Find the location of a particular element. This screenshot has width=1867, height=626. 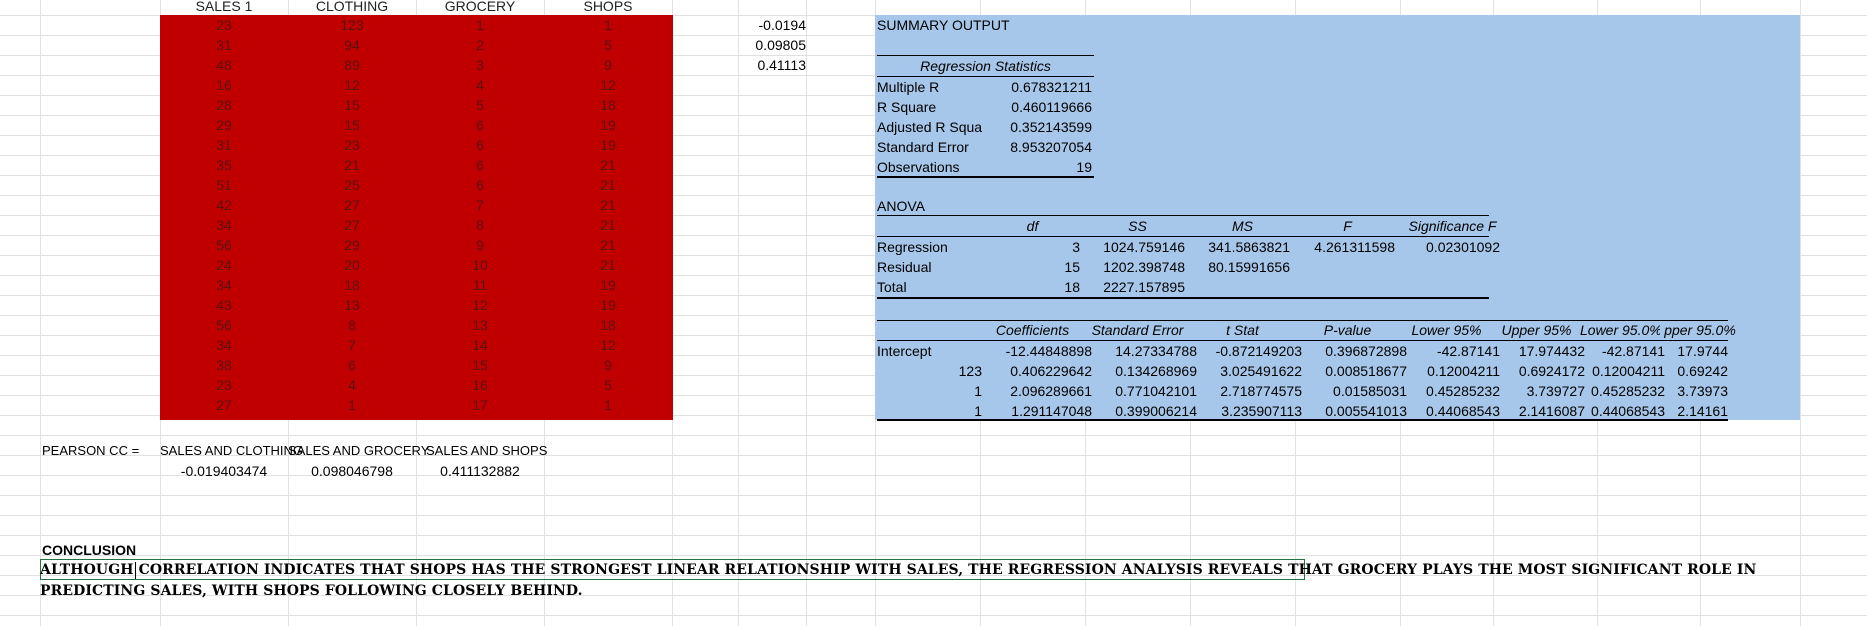

header-grocery: GROCERY is located at coordinates (480, 7).